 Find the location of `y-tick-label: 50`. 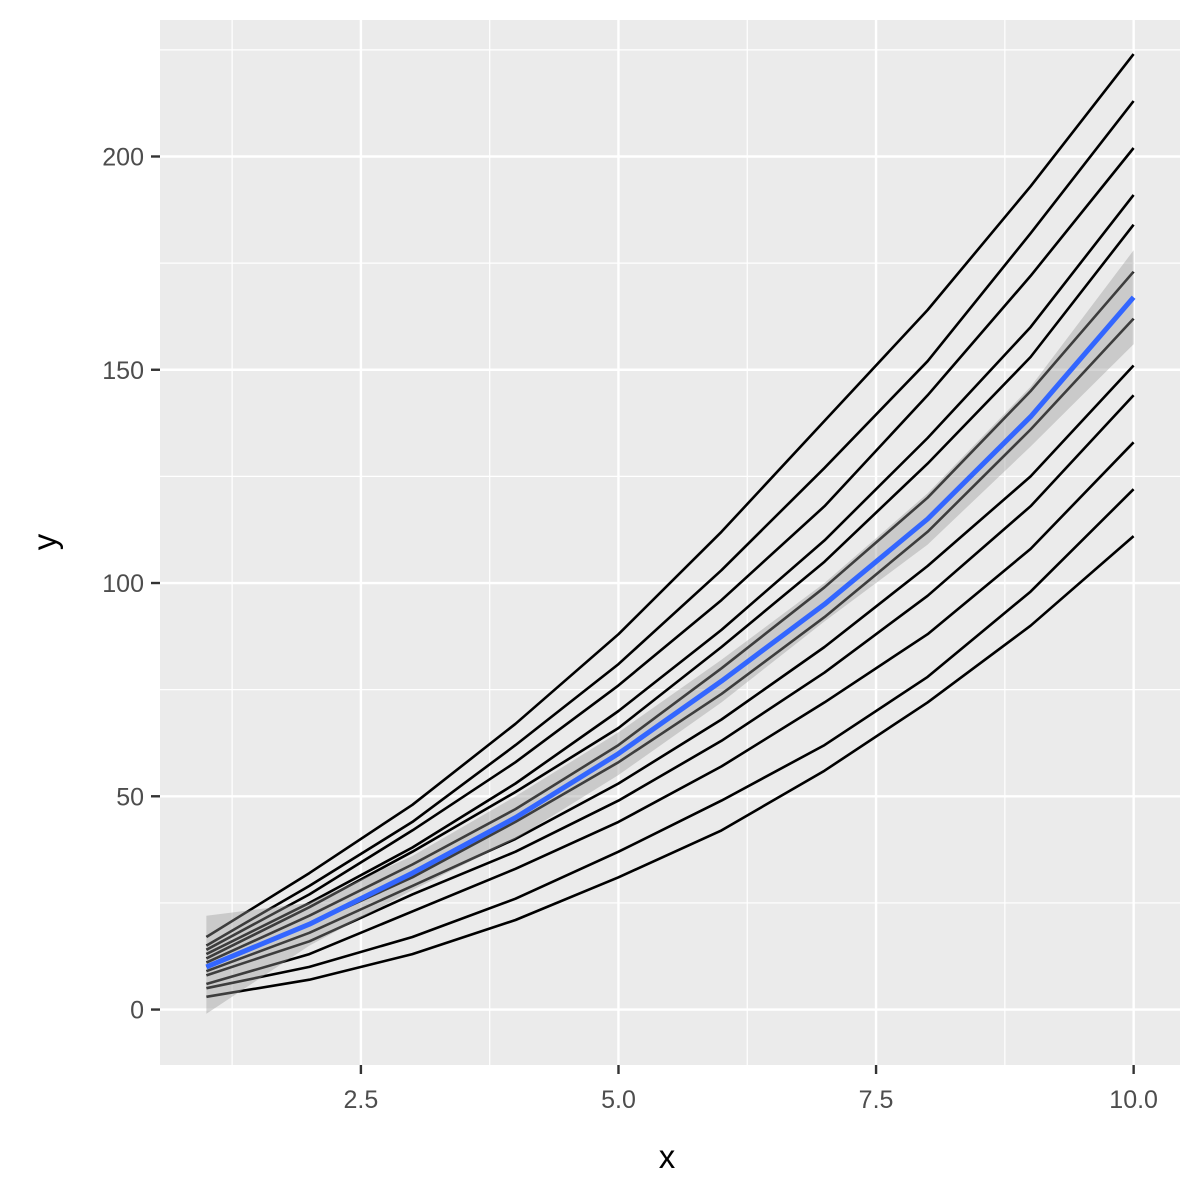

y-tick-label: 50 is located at coordinates (130, 797).